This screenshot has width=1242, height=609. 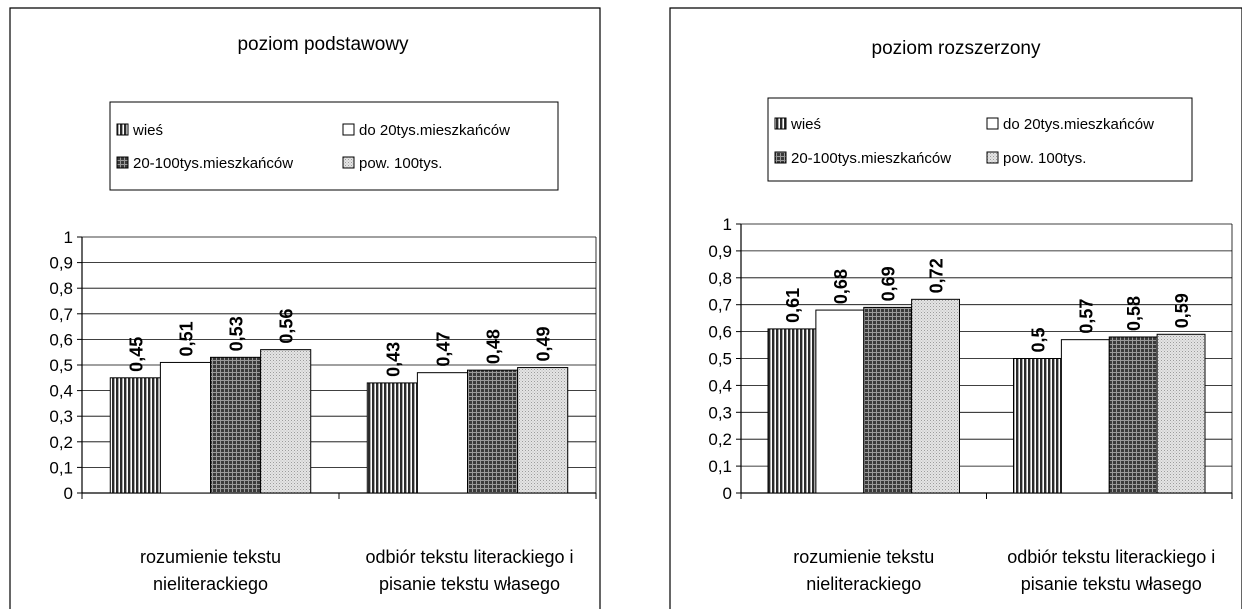 What do you see at coordinates (889, 283) in the screenshot?
I see `data-label: 0,69` at bounding box center [889, 283].